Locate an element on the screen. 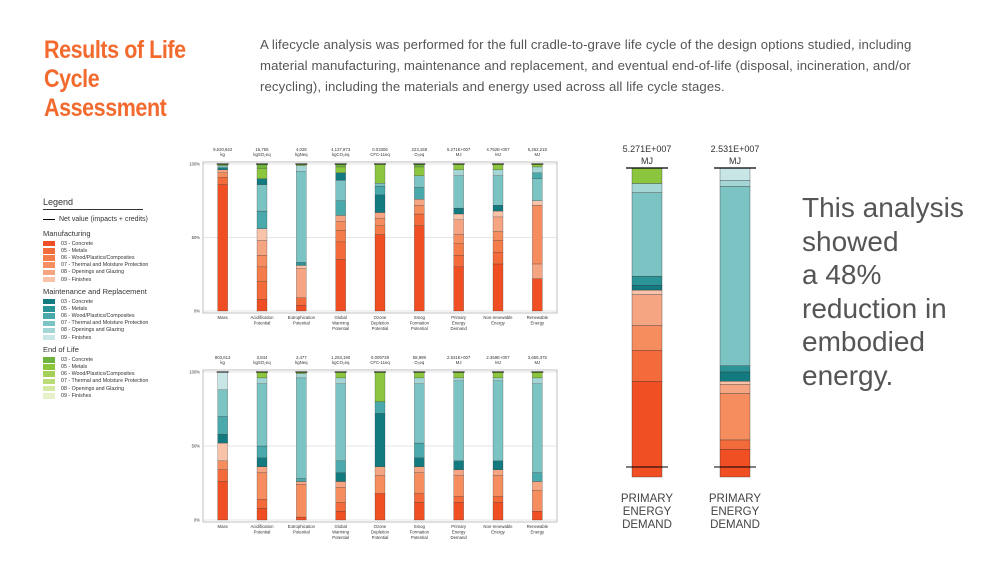  legend-group-title: Manufacturing is located at coordinates (67, 233).